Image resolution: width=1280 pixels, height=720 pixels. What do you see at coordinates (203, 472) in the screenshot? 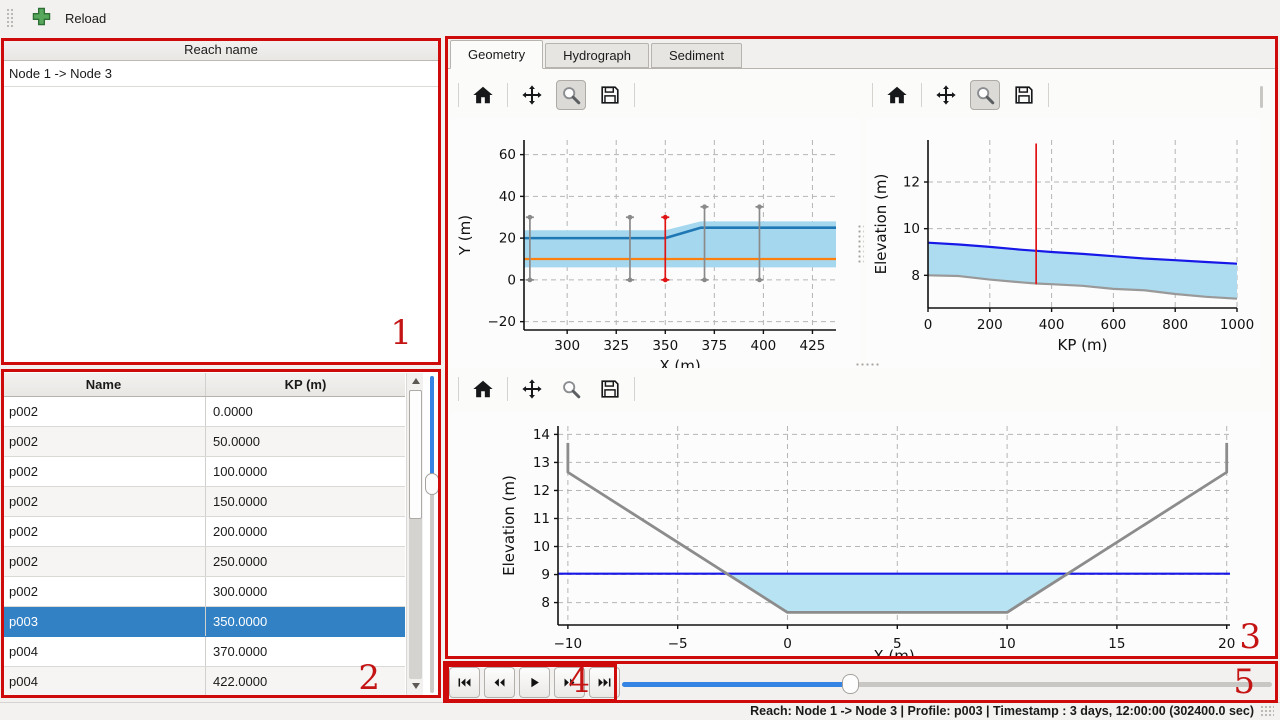
I see `table-row: p002 100.0000` at bounding box center [203, 472].